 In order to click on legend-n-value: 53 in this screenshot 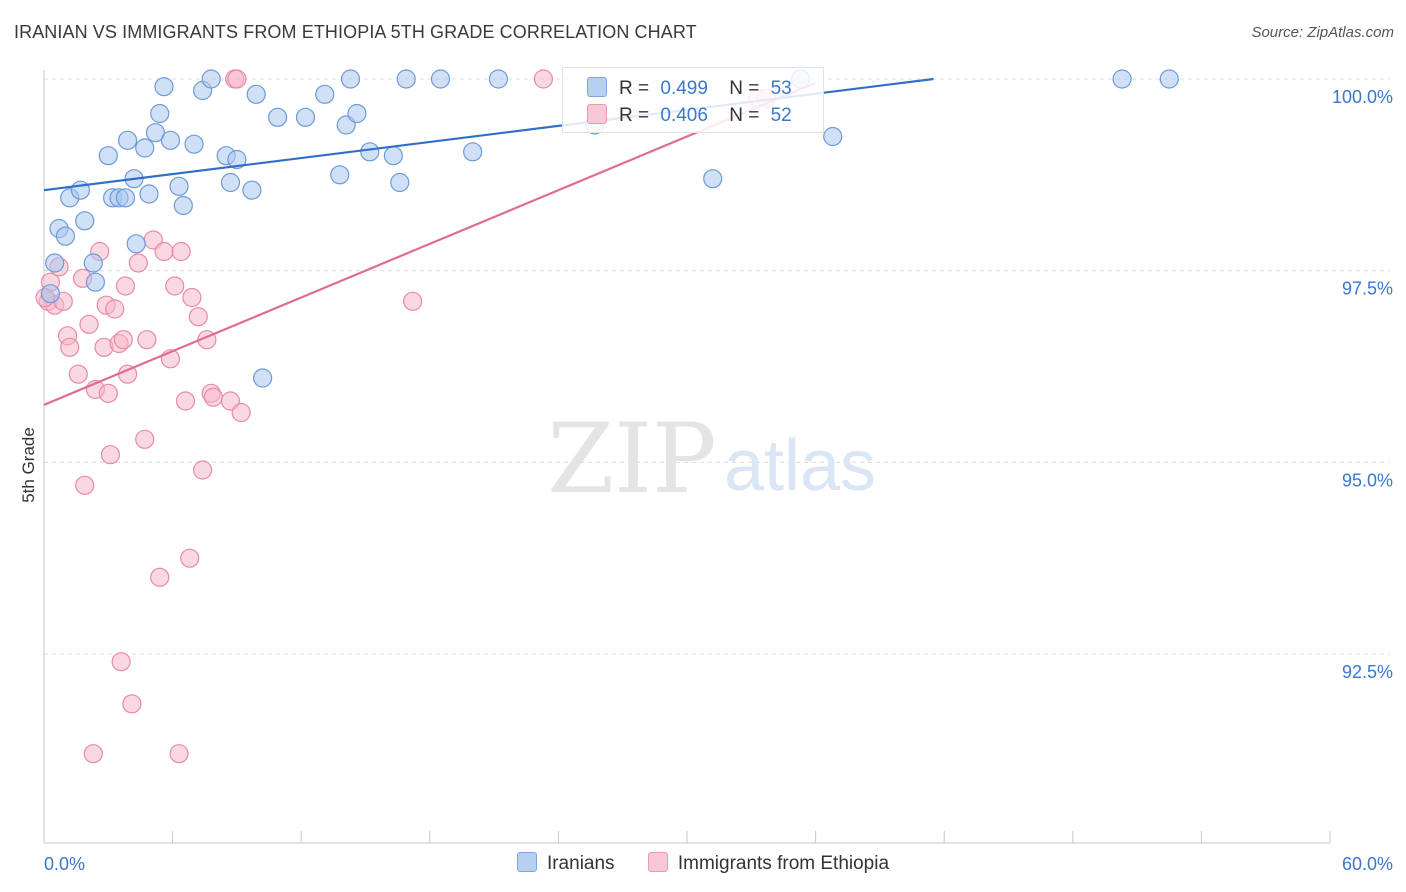, I will do `click(781, 88)`.